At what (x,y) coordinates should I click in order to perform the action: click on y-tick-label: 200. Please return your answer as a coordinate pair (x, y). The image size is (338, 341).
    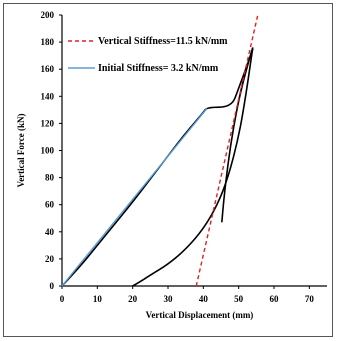
    Looking at the image, I should click on (48, 15).